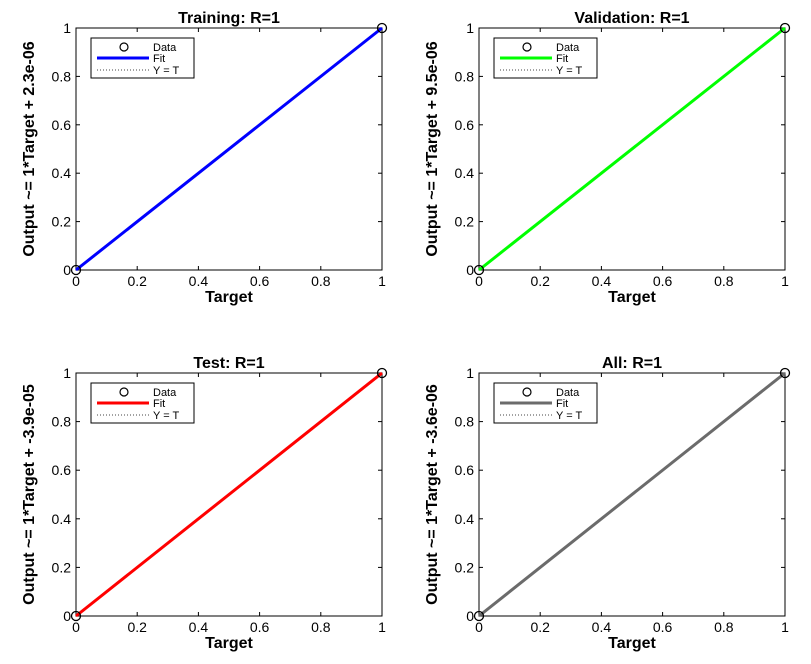  I want to click on panel-title: Training: R=1, so click(229, 18).